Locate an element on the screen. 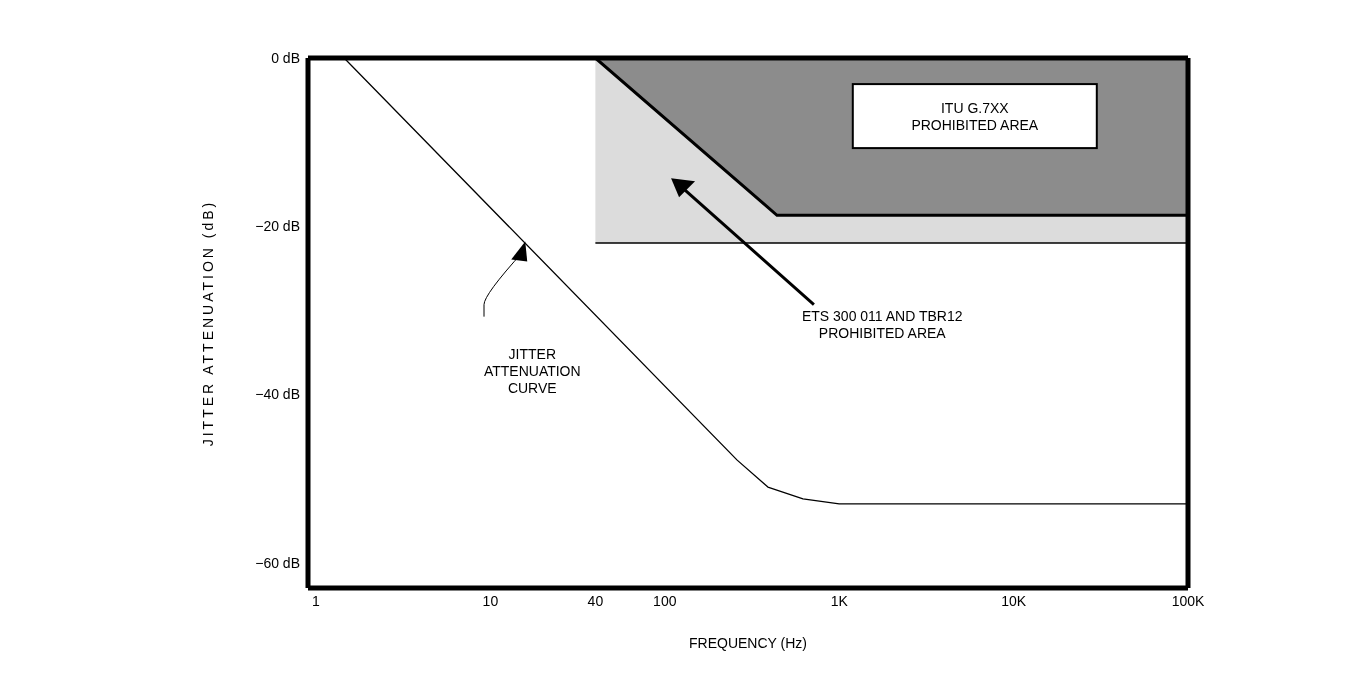 This screenshot has height=696, width=1367. x-tick-label: 40 is located at coordinates (595, 600).